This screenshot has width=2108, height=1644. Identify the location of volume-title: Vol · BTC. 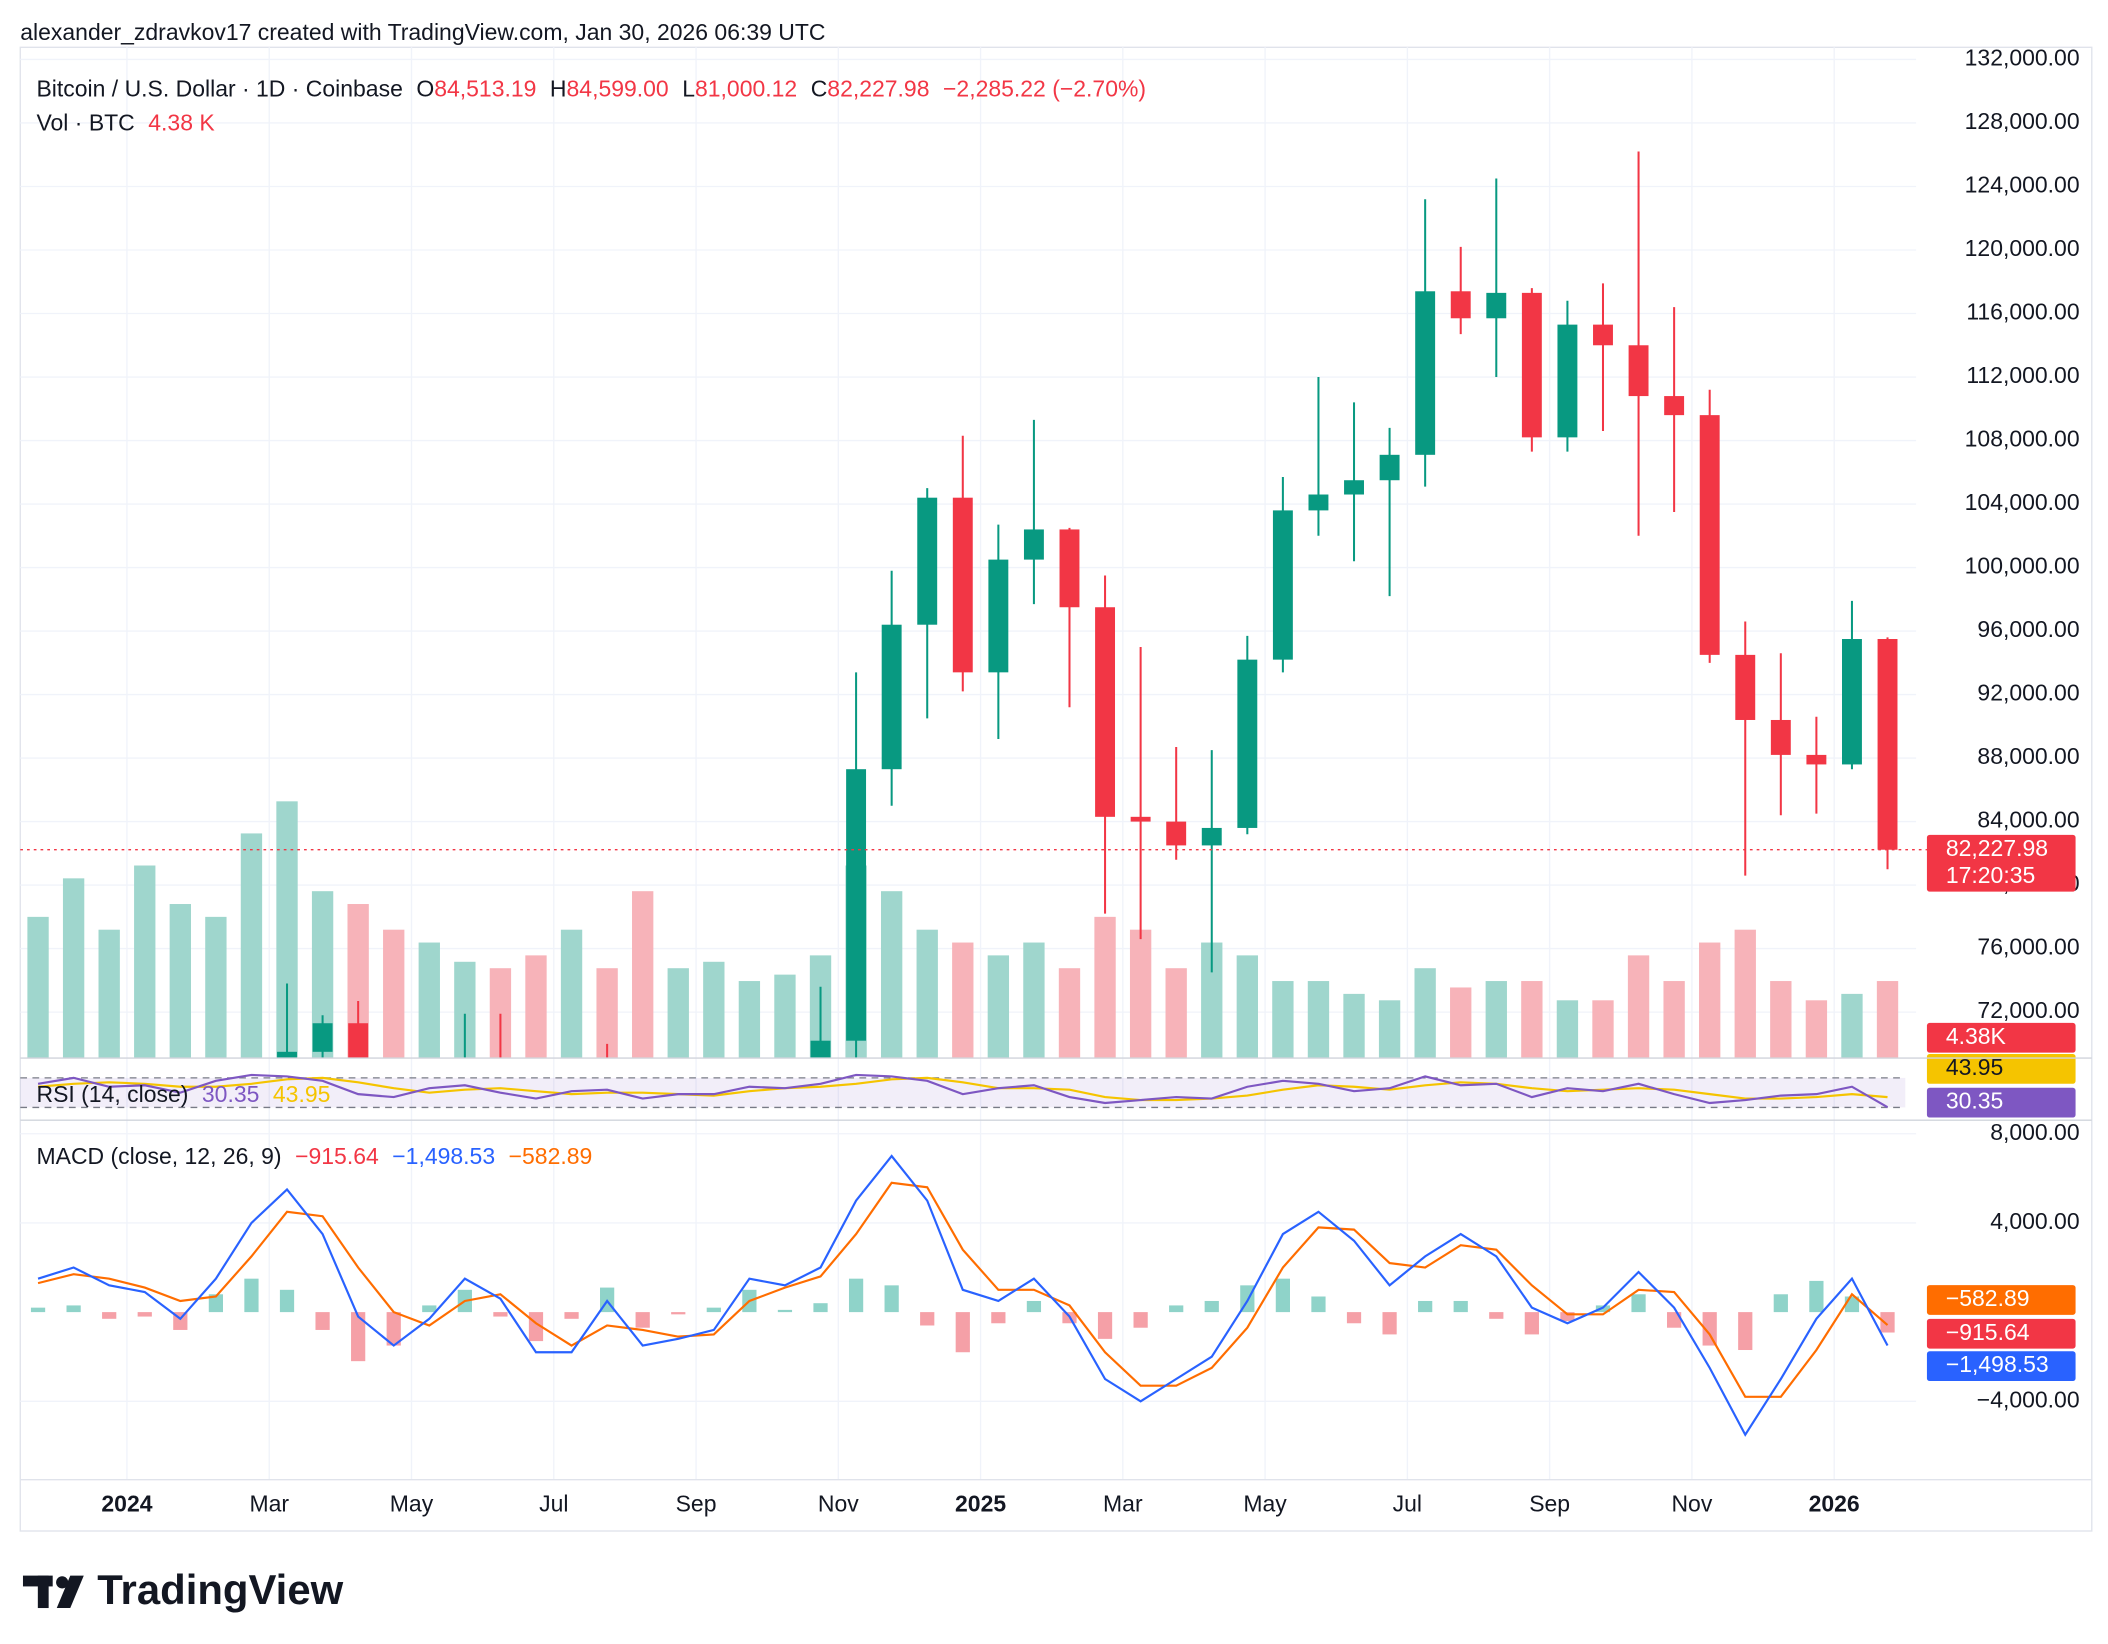
(85, 122).